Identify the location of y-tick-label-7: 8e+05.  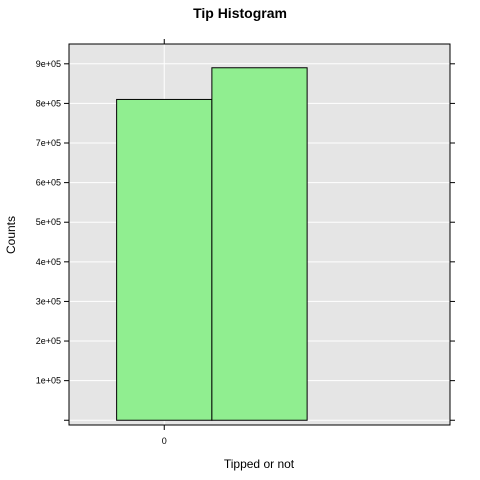
(48, 103).